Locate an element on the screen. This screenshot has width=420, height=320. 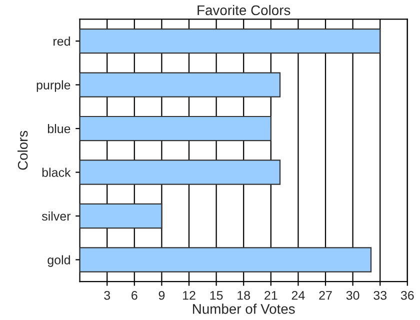
y-tick-label: purple is located at coordinates (53, 86).